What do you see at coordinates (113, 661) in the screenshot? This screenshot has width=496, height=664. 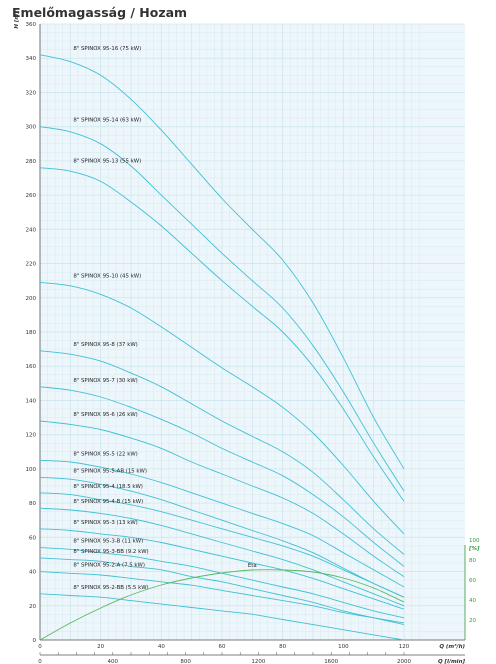 I see `x-tick-label-bottom: 400` at bounding box center [113, 661].